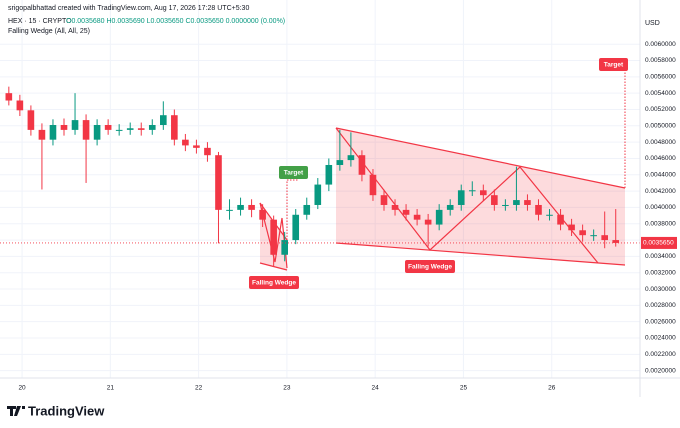  I want to click on y-tick-label: 0.0048000, so click(660, 142).